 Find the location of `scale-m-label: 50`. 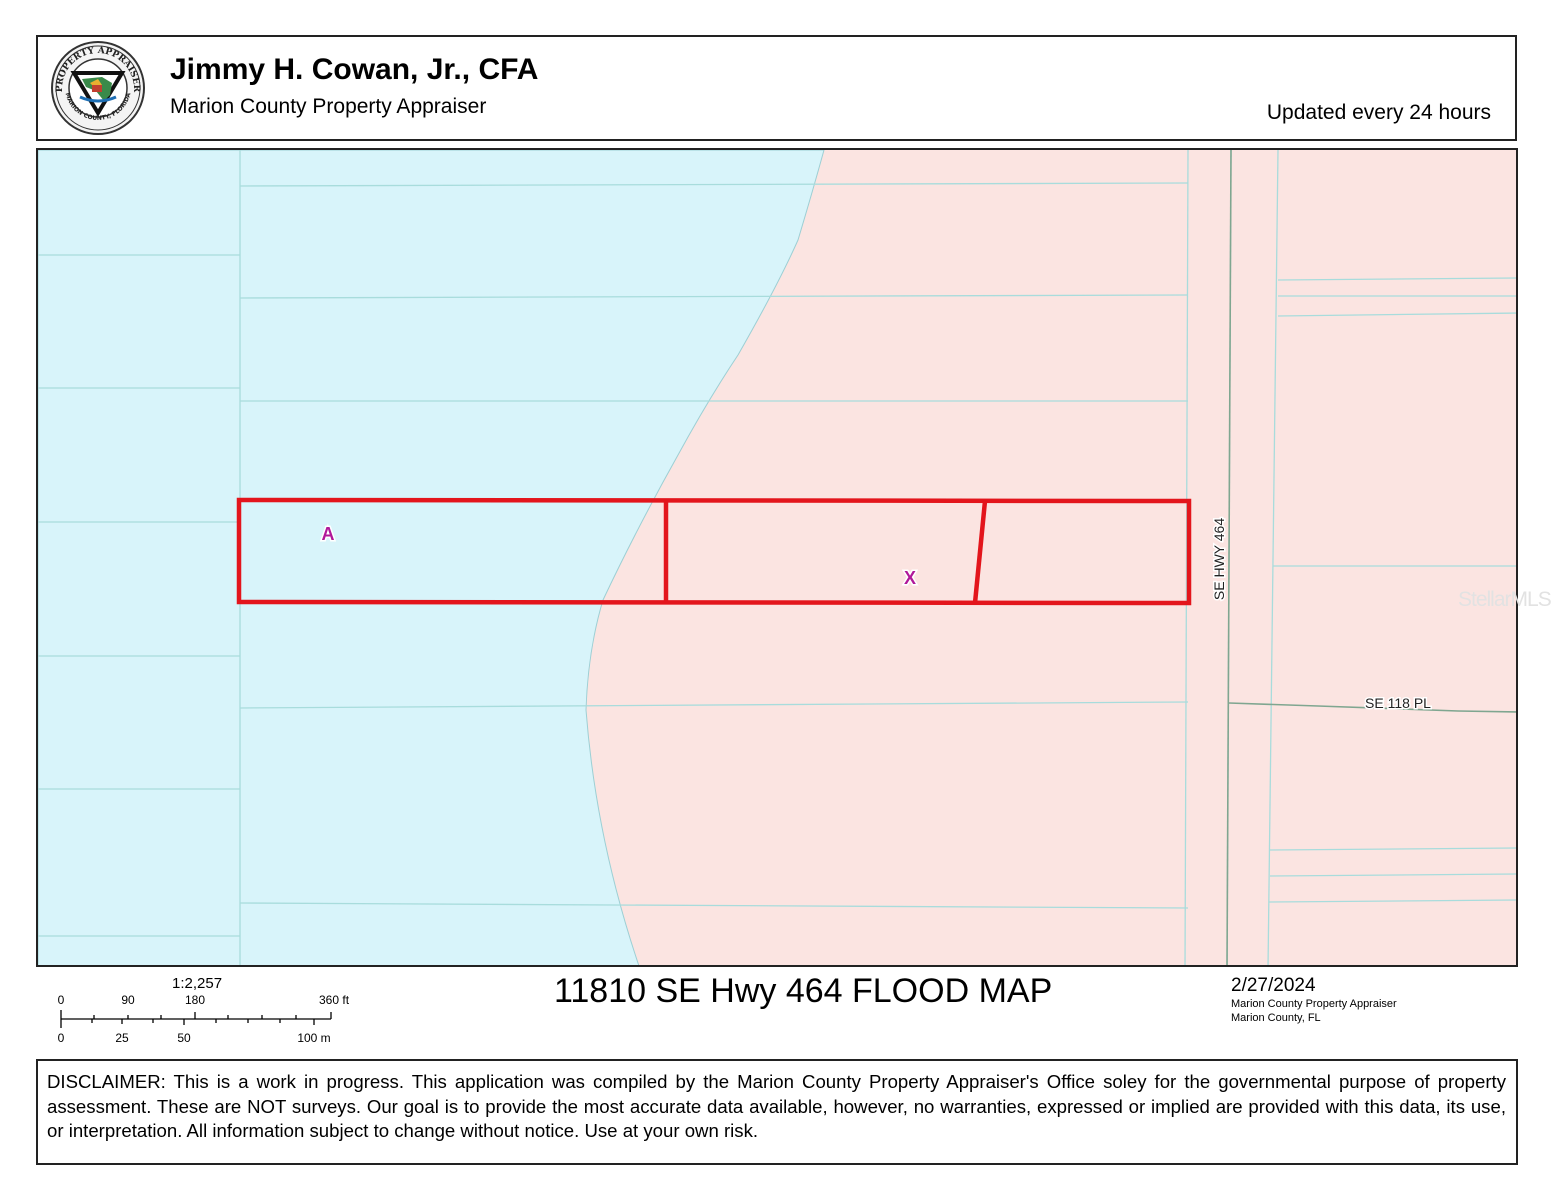

scale-m-label: 50 is located at coordinates (184, 1038).